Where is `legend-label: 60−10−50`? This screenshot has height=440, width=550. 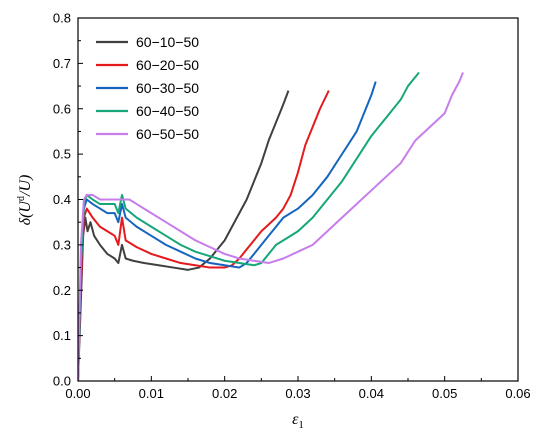 legend-label: 60−10−50 is located at coordinates (167, 42).